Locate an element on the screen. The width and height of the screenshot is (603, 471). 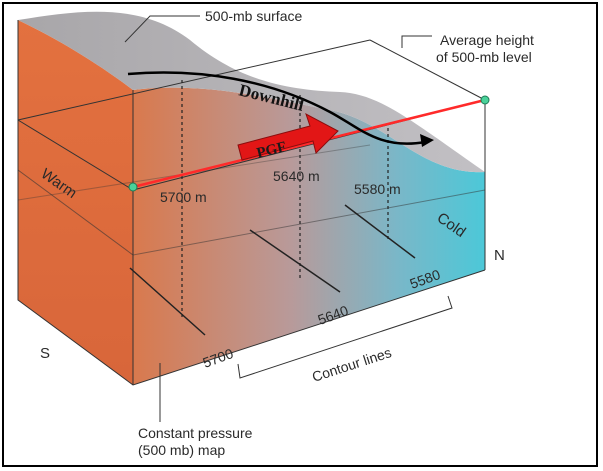
map-label-2: (500 mb) map is located at coordinates (181, 450).